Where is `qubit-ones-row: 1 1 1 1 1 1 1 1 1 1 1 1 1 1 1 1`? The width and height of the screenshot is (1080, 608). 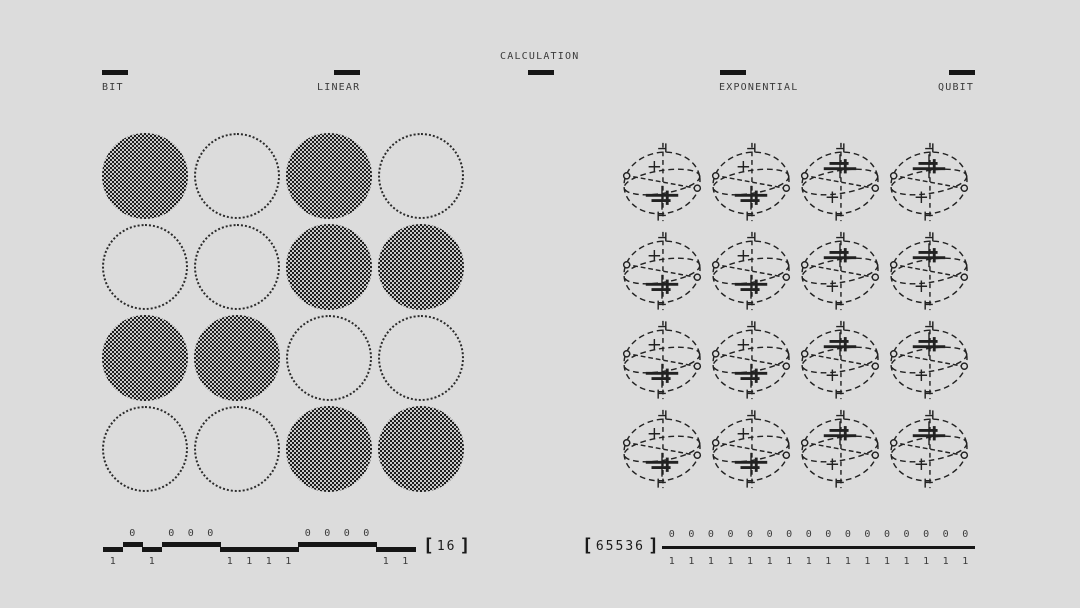
qubit-ones-row: 1 1 1 1 1 1 1 1 1 1 1 1 1 1 1 1 is located at coordinates (818, 561).